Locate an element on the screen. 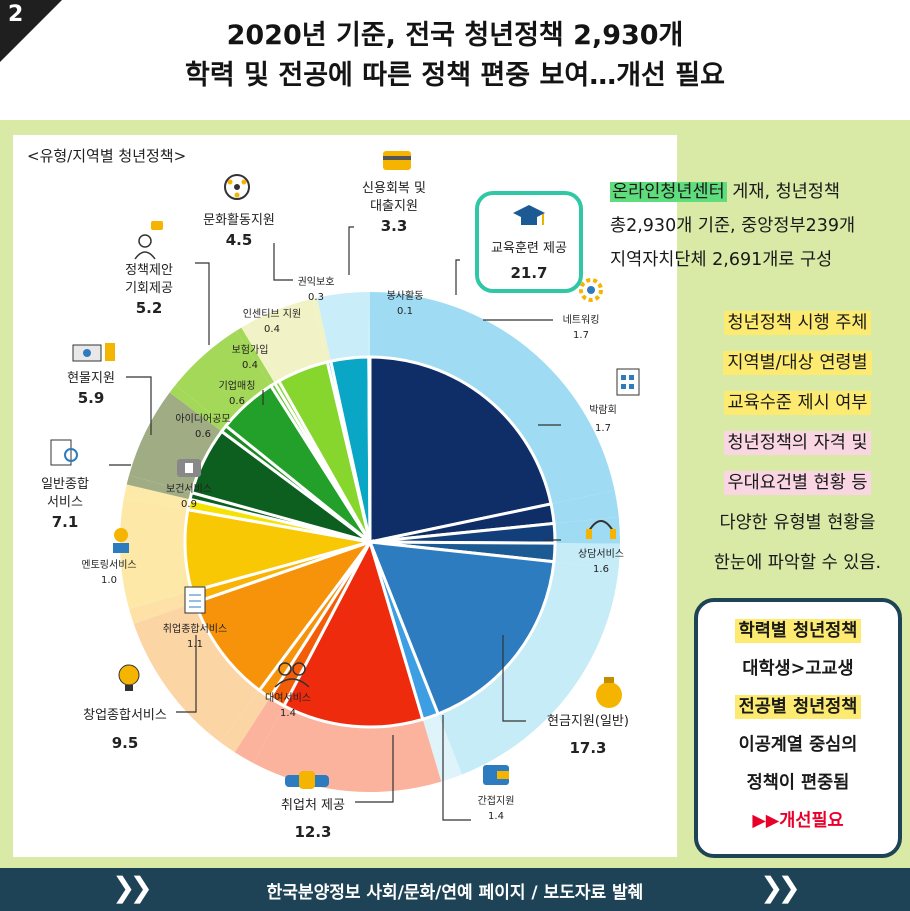  label-idea-name: 아이디어공모 is located at coordinates (202, 419).